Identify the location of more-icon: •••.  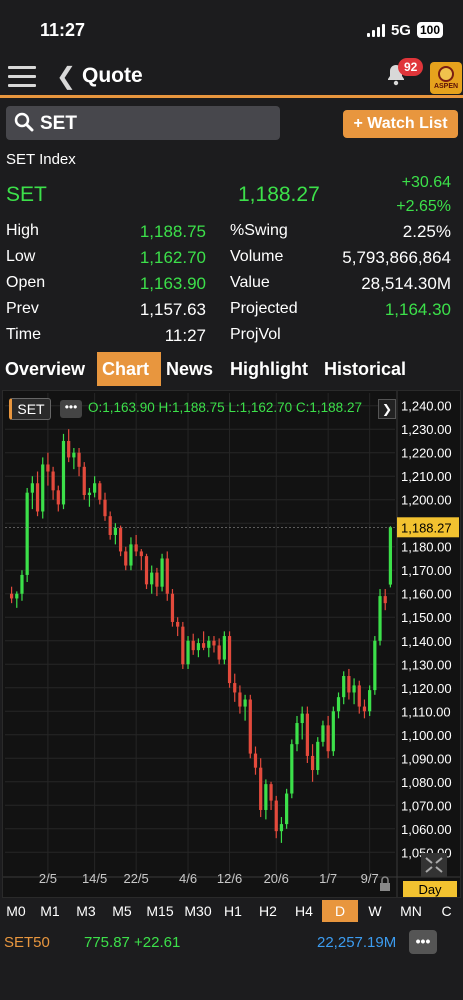
(71, 409).